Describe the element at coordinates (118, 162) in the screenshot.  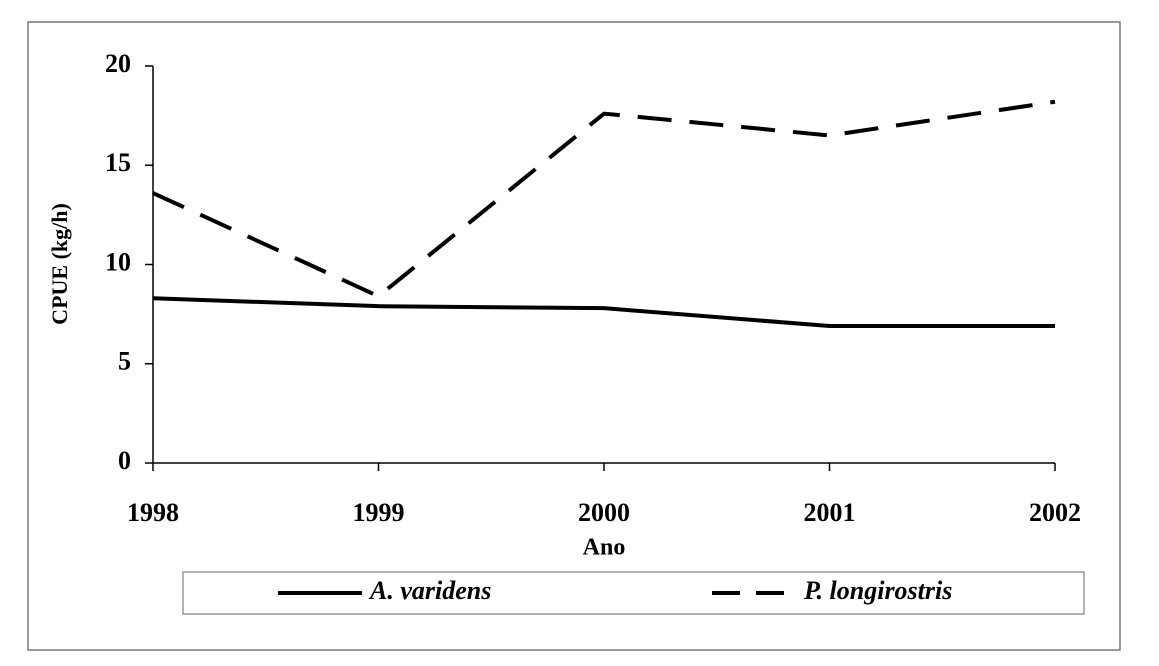
I see `y-tick-label: 15` at that location.